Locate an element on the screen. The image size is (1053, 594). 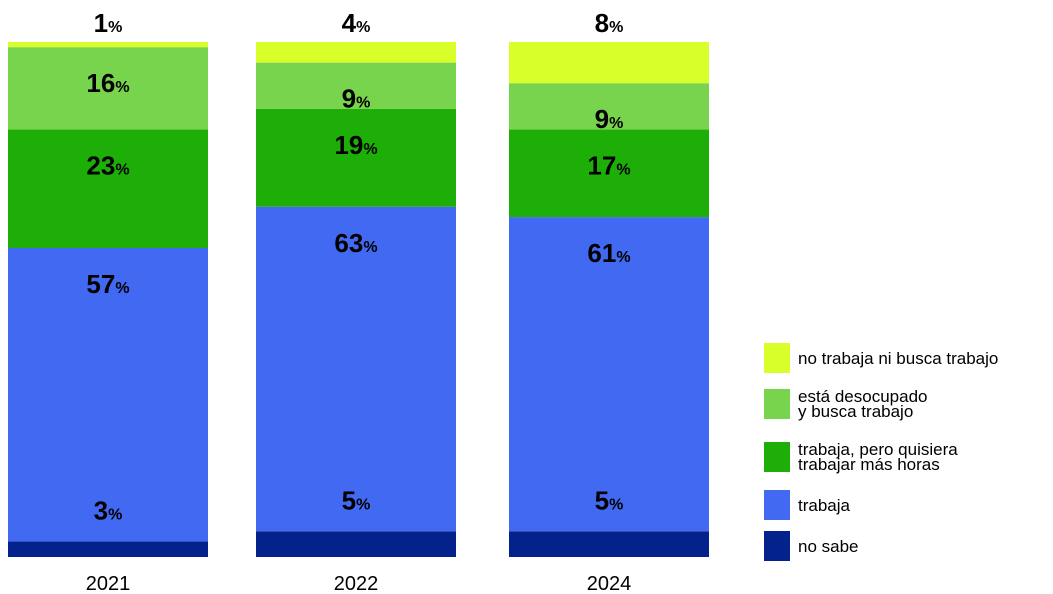
data-label-2024-3: 17% is located at coordinates (608, 166).